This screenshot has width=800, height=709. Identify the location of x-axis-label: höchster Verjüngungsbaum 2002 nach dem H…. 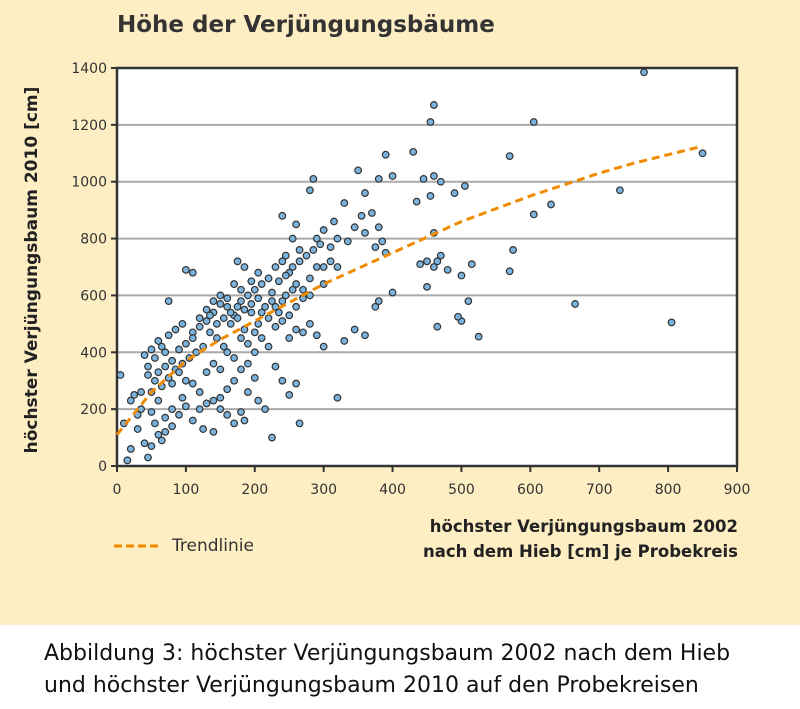
(580, 539).